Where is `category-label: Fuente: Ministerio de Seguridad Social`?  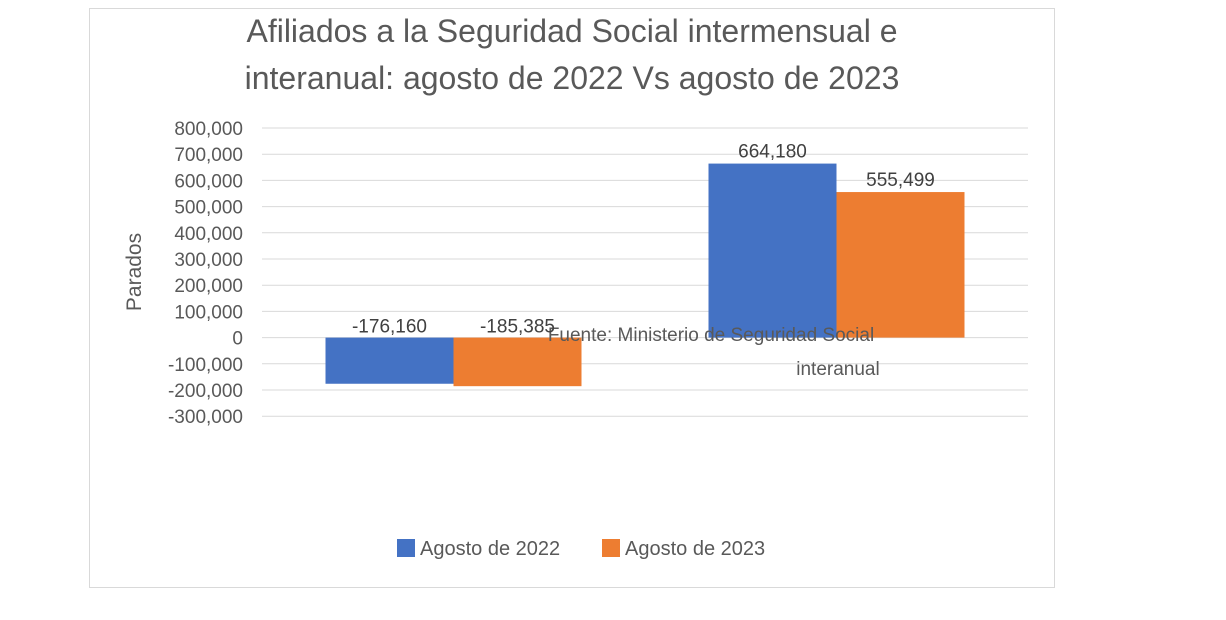 category-label: Fuente: Ministerio de Seguridad Social is located at coordinates (711, 335).